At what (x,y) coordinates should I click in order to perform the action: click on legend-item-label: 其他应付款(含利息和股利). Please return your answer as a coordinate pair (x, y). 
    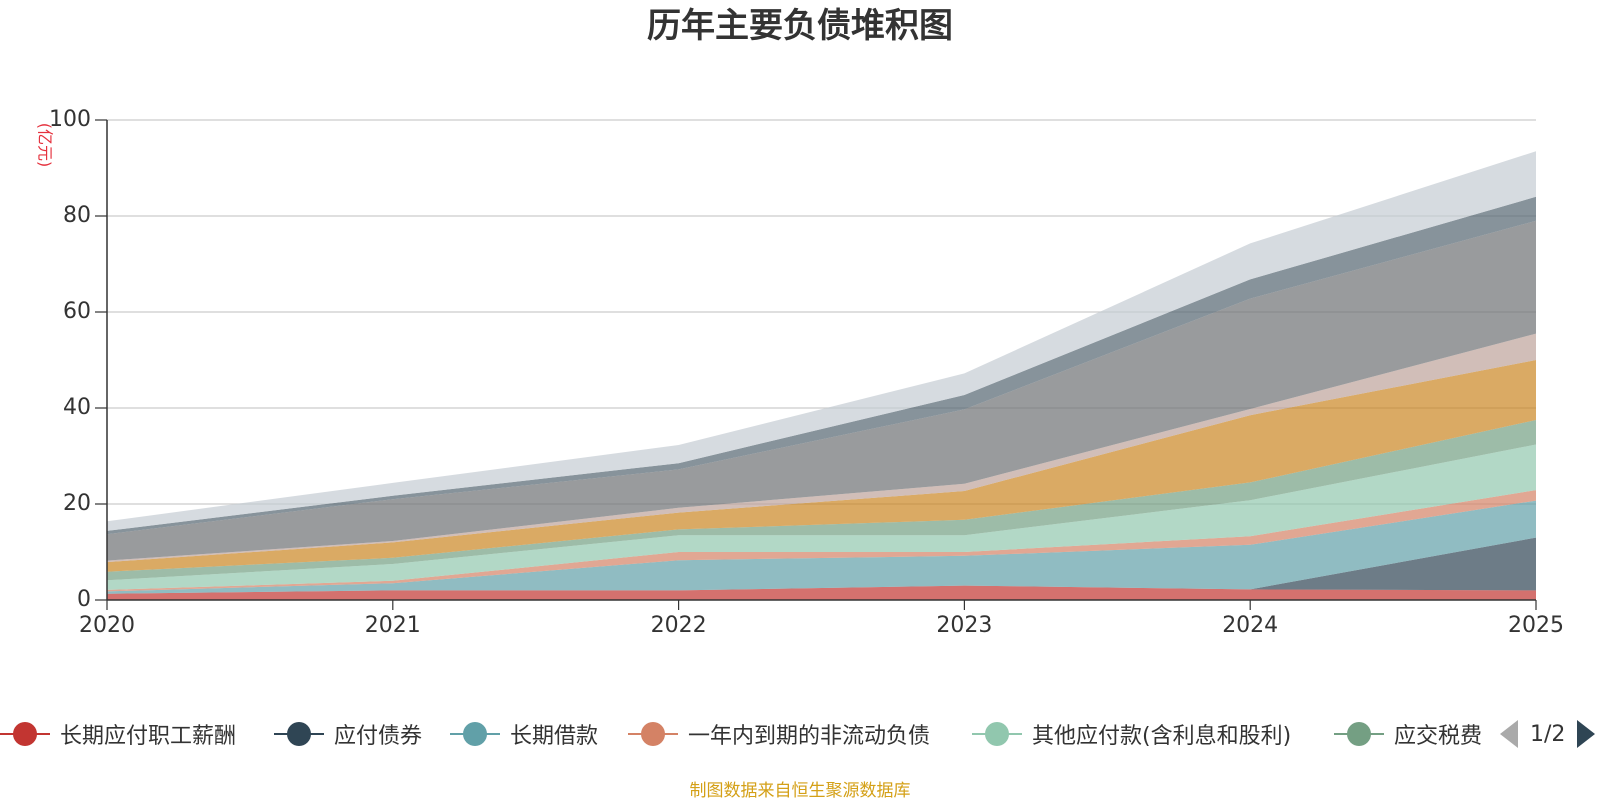
    Looking at the image, I should click on (1162, 736).